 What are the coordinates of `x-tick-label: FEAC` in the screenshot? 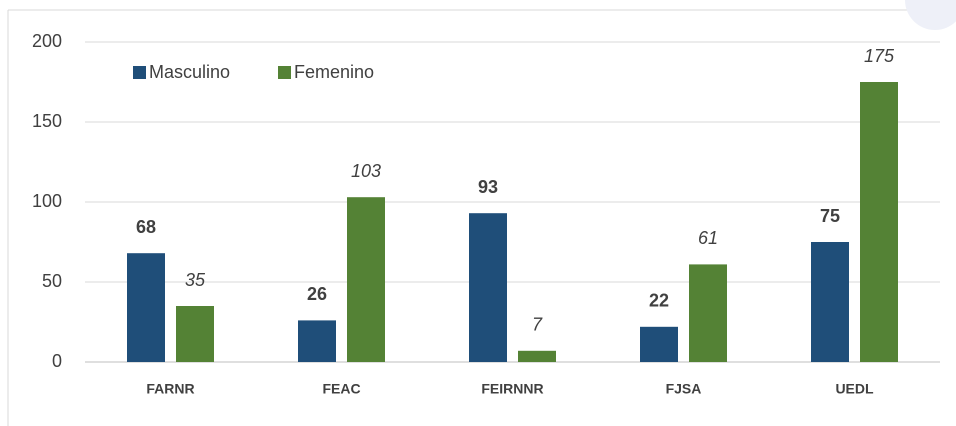 It's located at (341, 389).